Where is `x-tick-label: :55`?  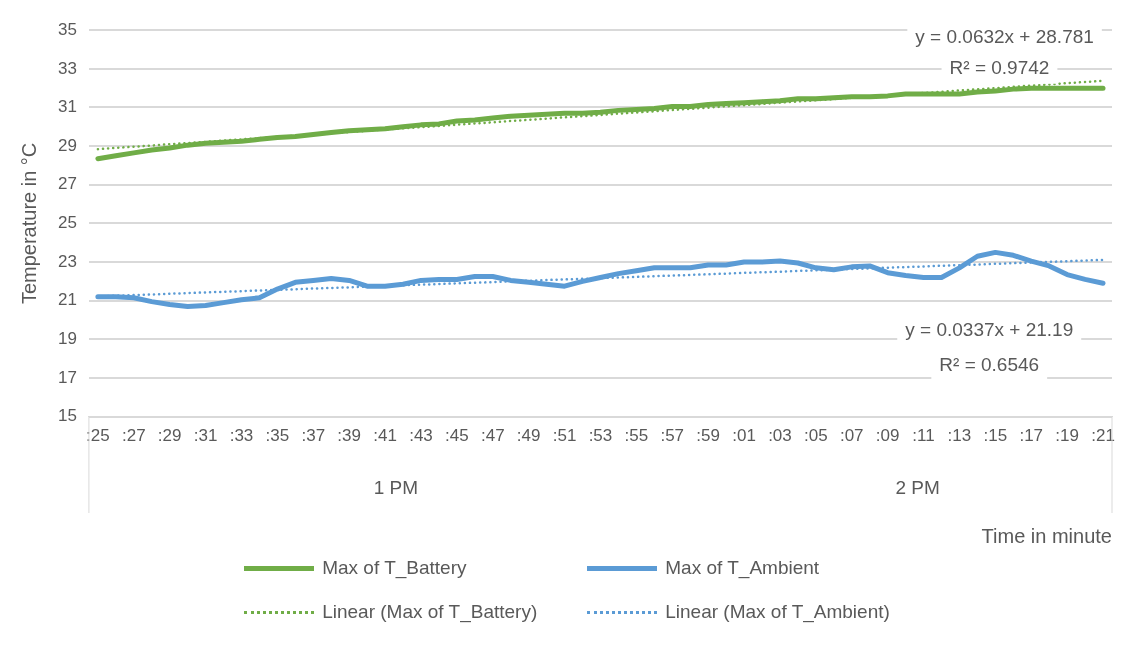 x-tick-label: :55 is located at coordinates (636, 436).